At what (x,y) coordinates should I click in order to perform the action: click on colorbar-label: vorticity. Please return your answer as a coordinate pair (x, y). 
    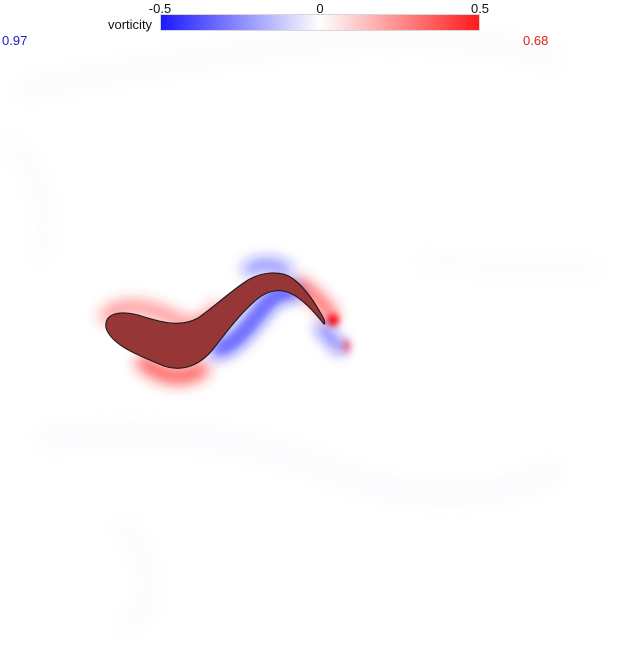
    Looking at the image, I should click on (130, 24).